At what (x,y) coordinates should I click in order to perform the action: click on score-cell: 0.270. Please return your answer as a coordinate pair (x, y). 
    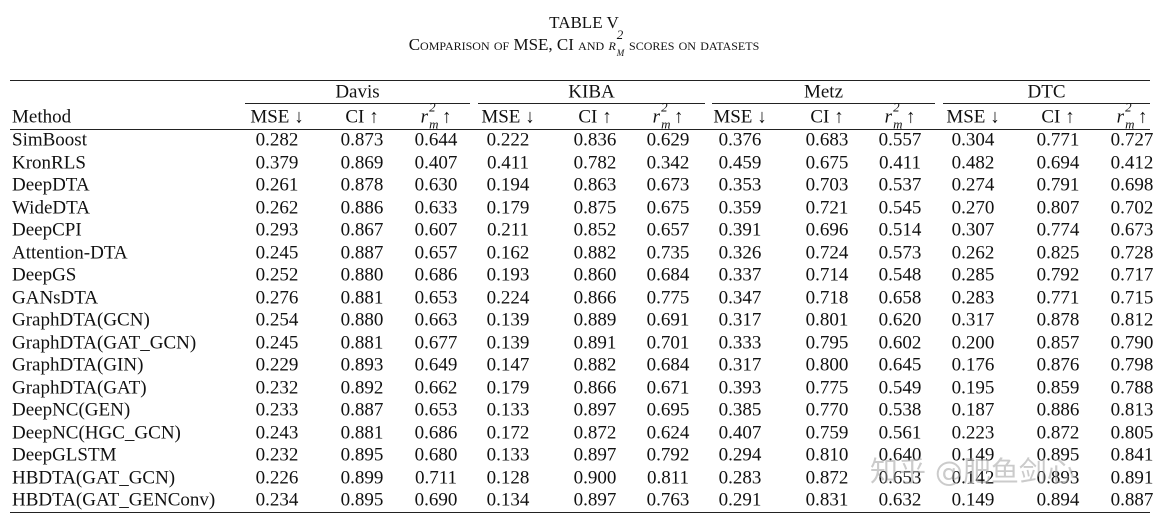
    Looking at the image, I should click on (973, 207).